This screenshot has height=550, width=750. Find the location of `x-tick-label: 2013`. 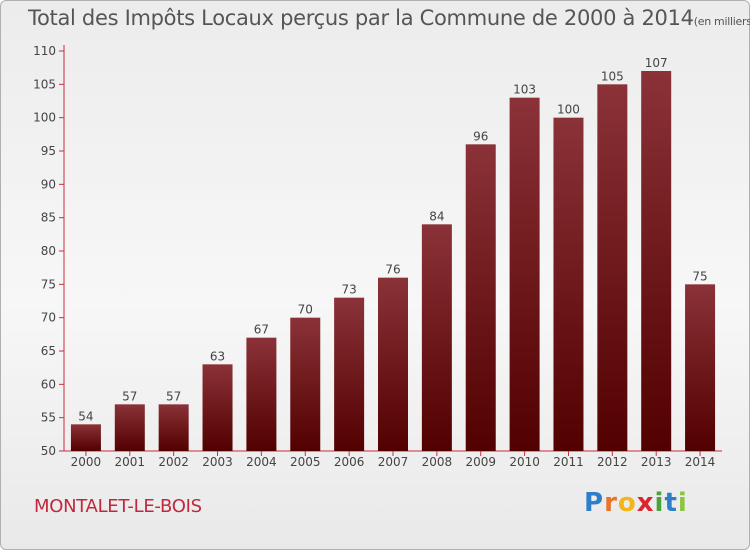

x-tick-label: 2013 is located at coordinates (656, 462).